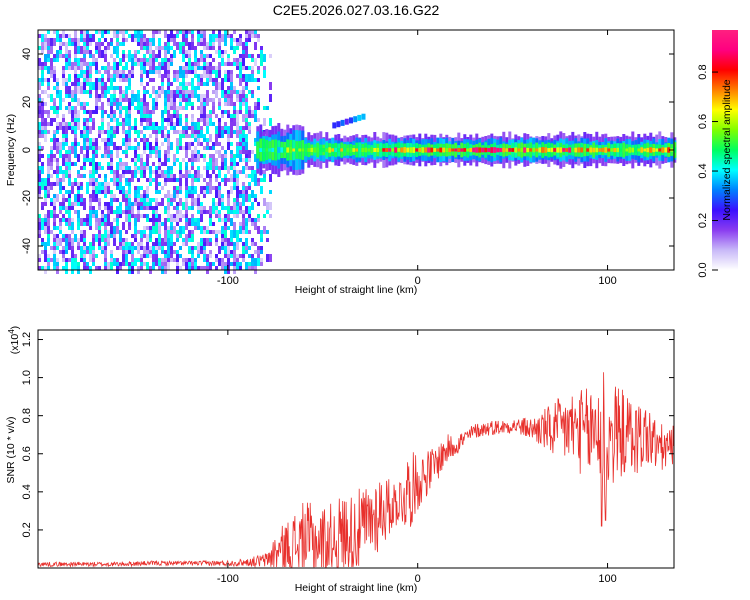 This screenshot has height=600, width=750. I want to click on y-tick-label: 0, so click(27, 150).